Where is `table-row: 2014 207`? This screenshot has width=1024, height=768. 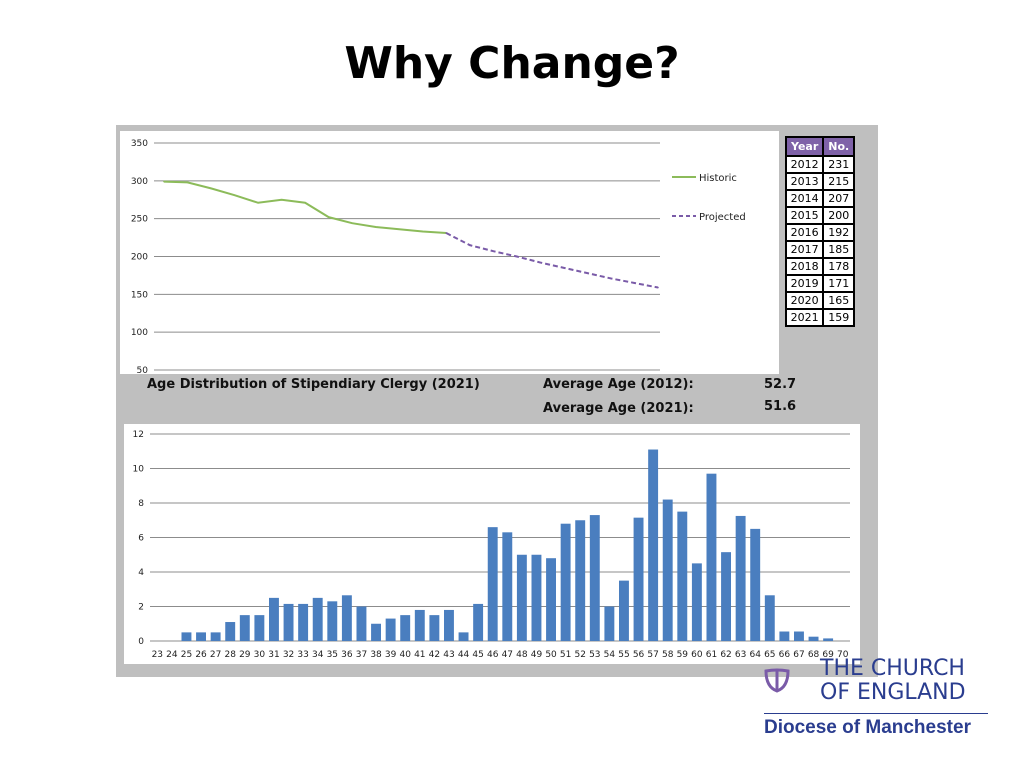
table-row: 2014 207 is located at coordinates (820, 198).